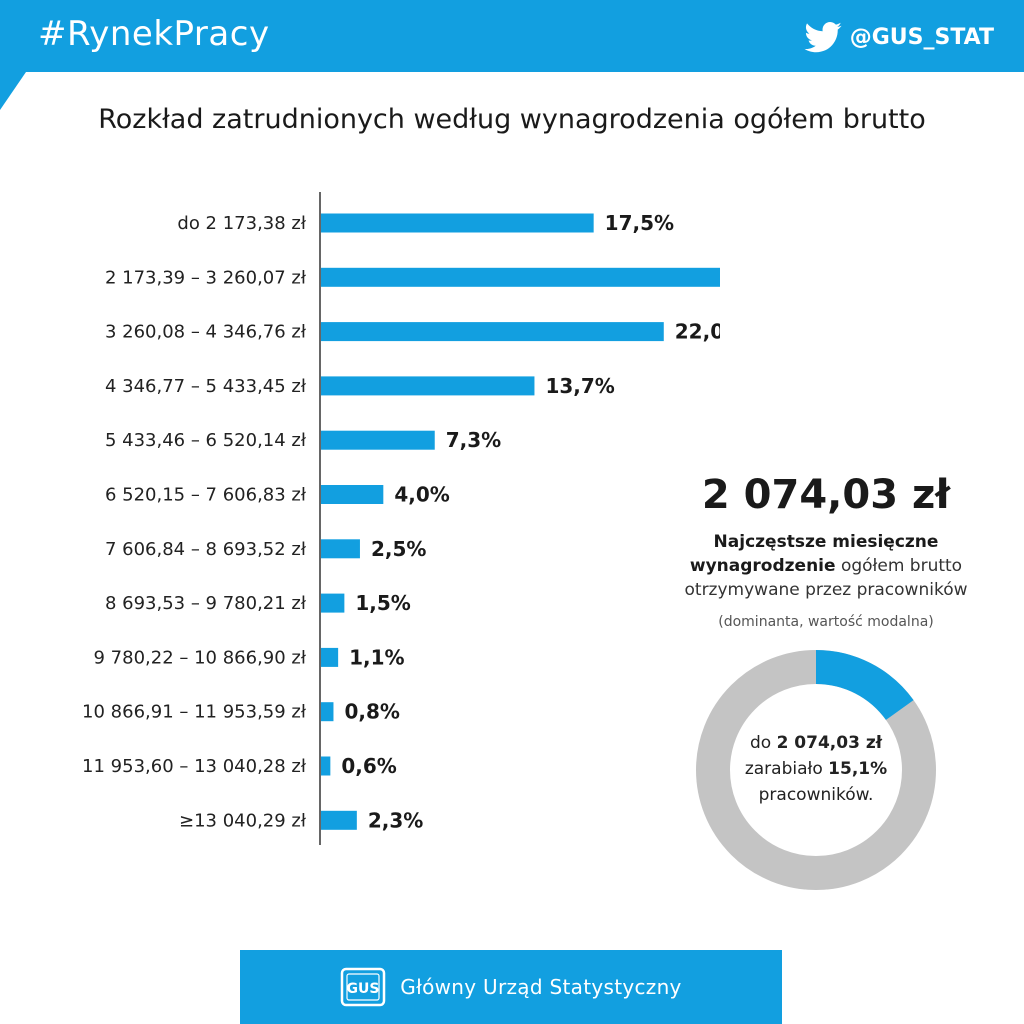  Describe the element at coordinates (579, 386) in the screenshot. I see `value-label: 13,7%` at that location.